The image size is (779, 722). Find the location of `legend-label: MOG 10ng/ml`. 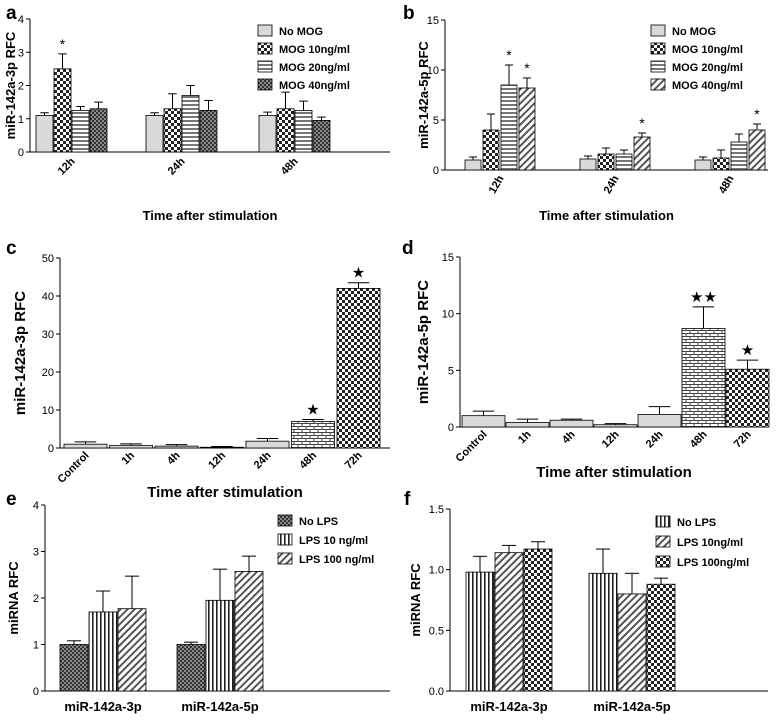

legend-label: MOG 10ng/ml is located at coordinates (707, 50).